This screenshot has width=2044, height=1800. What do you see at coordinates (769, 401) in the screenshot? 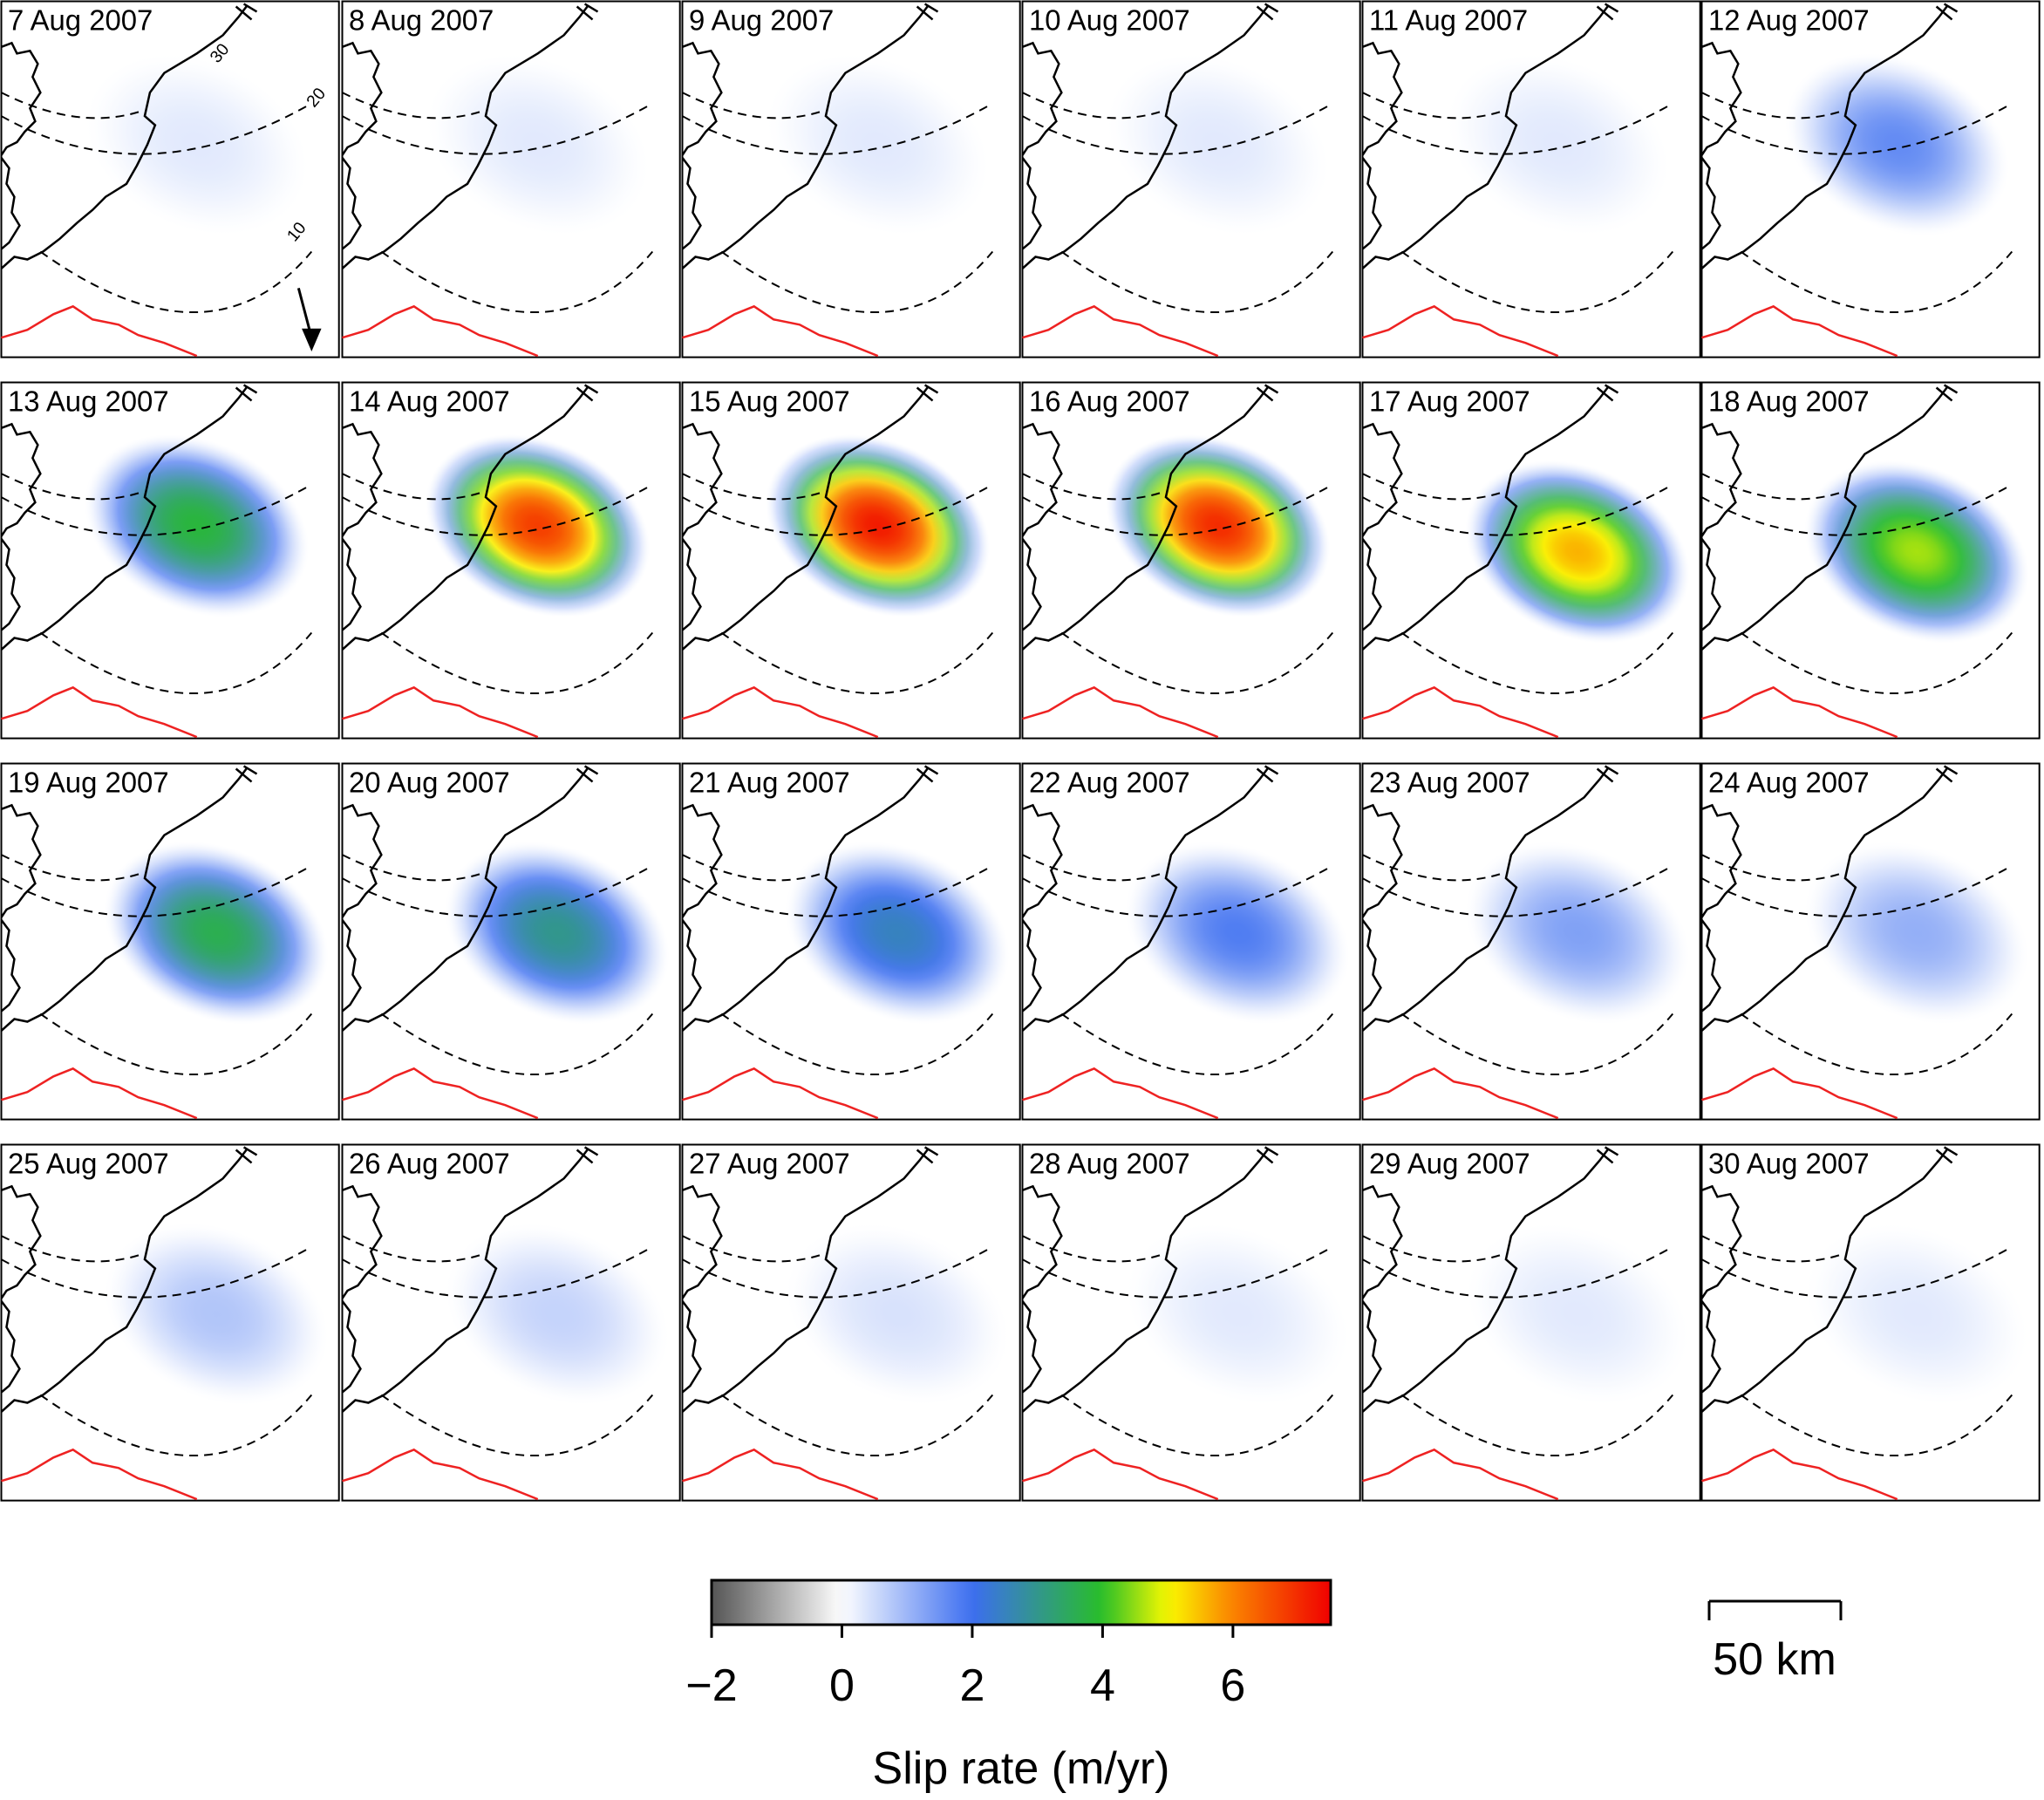
I see `panel-date: 15 Aug 2007` at bounding box center [769, 401].